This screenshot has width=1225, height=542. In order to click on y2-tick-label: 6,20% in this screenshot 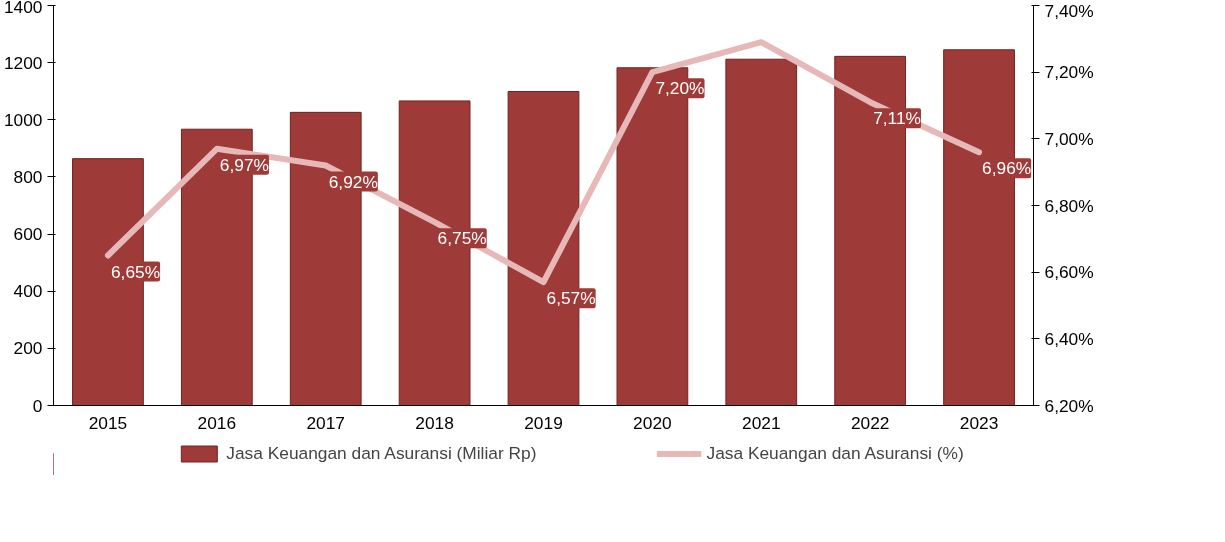, I will do `click(1069, 405)`.